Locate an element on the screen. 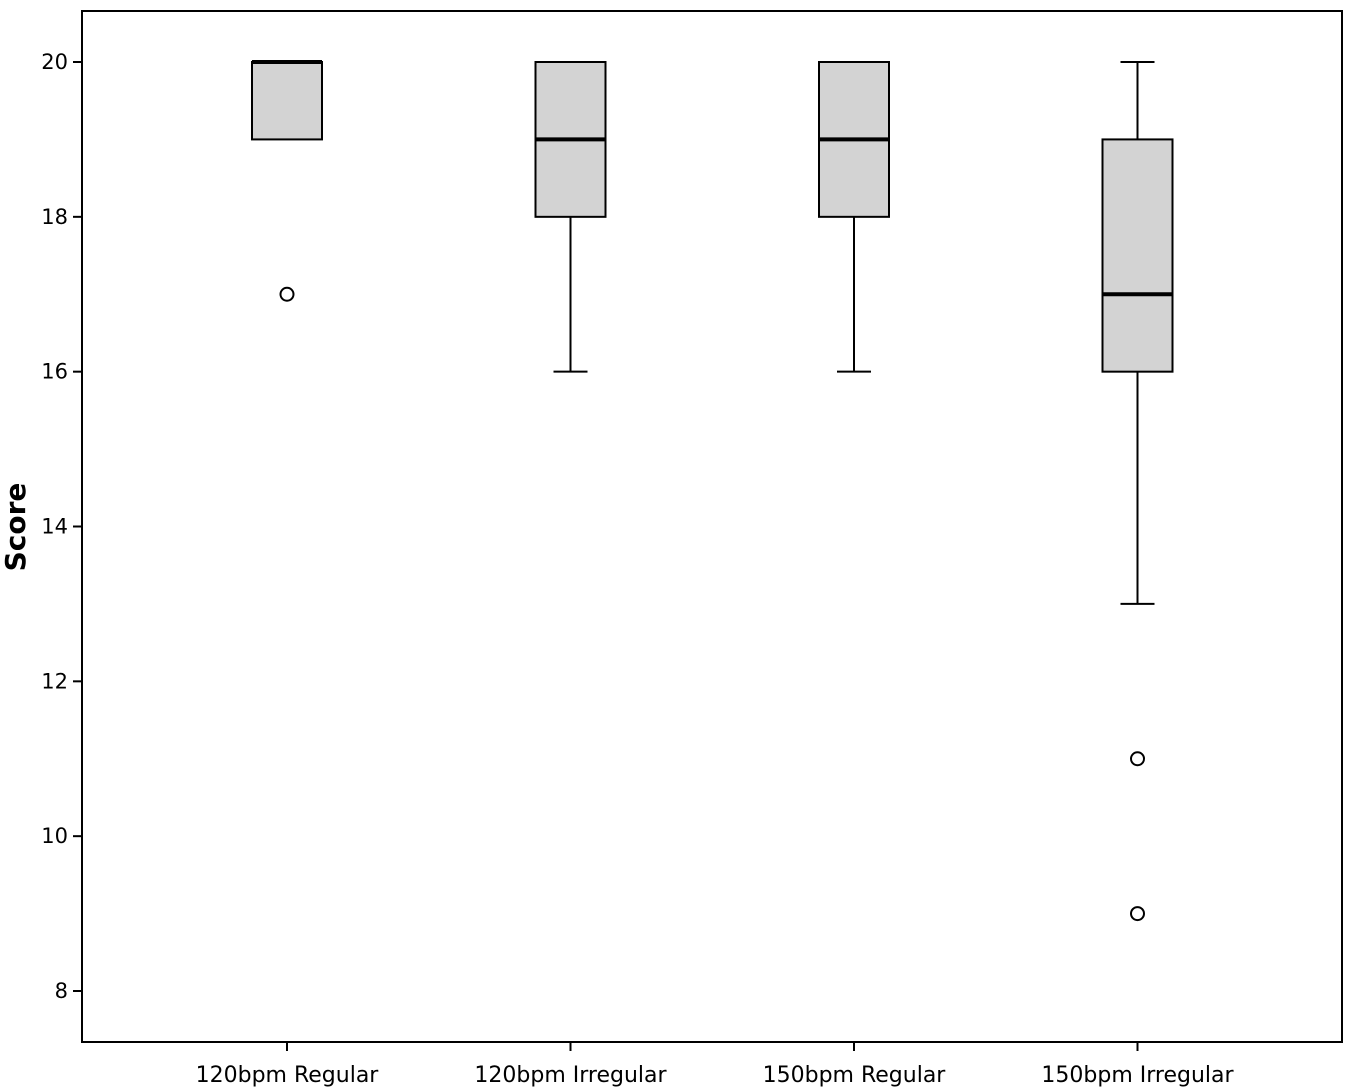 This screenshot has width=1355, height=1091. y-tick-label: 10 is located at coordinates (54, 836).